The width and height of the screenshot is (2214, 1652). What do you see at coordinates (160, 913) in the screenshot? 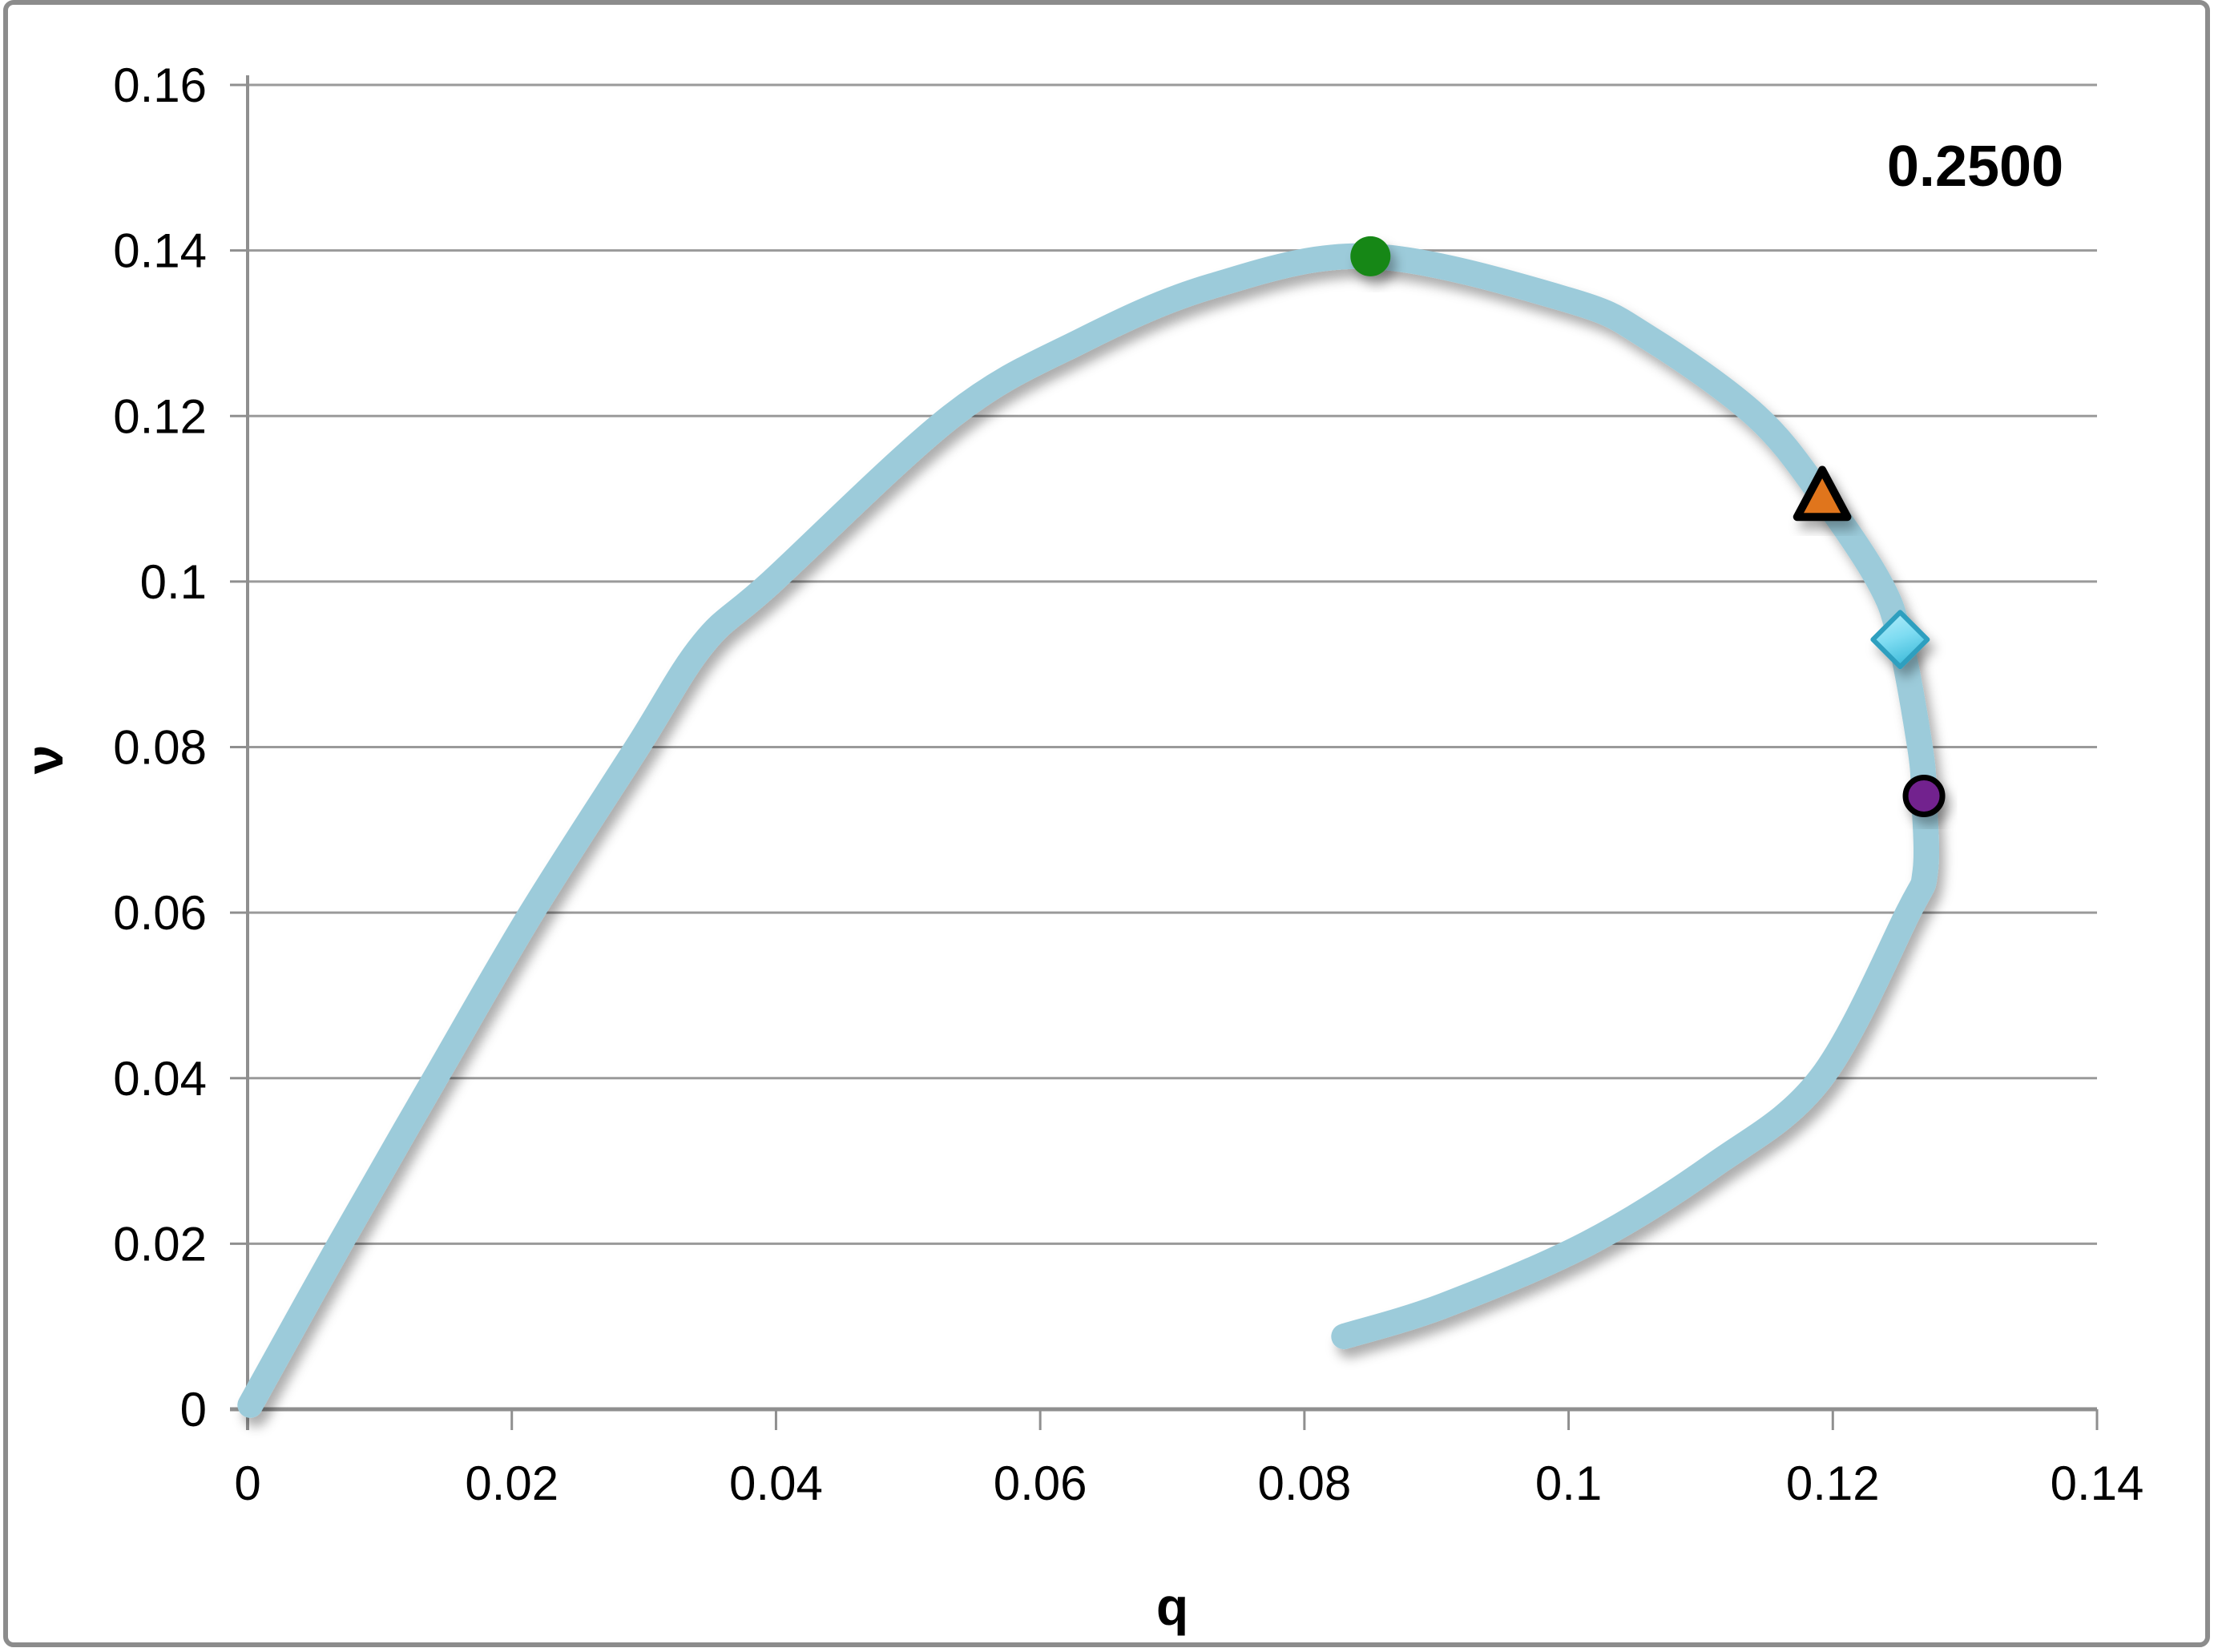
I see `y-tick-label: 0.06` at bounding box center [160, 913].